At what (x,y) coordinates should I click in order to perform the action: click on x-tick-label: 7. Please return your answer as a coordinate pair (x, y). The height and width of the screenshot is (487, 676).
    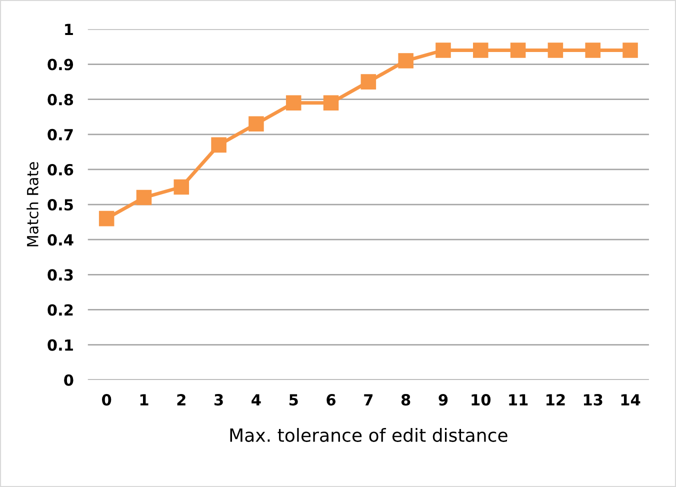
    Looking at the image, I should click on (368, 400).